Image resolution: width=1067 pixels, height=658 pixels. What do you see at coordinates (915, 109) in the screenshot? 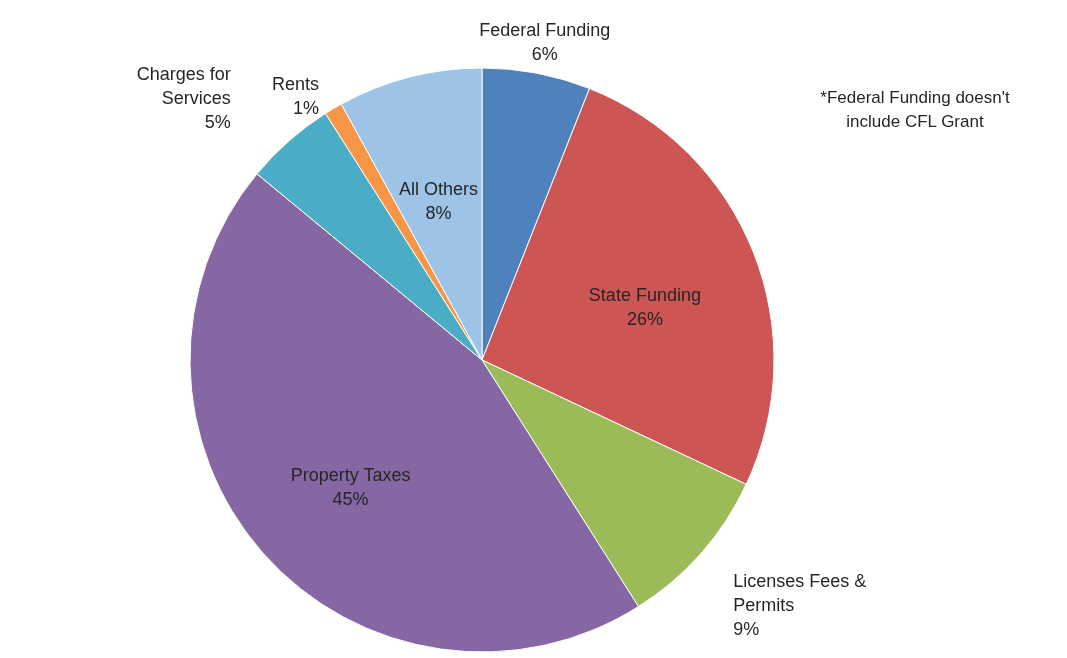
I see `text: *Federal Funding doesn't include CFL Grant` at bounding box center [915, 109].